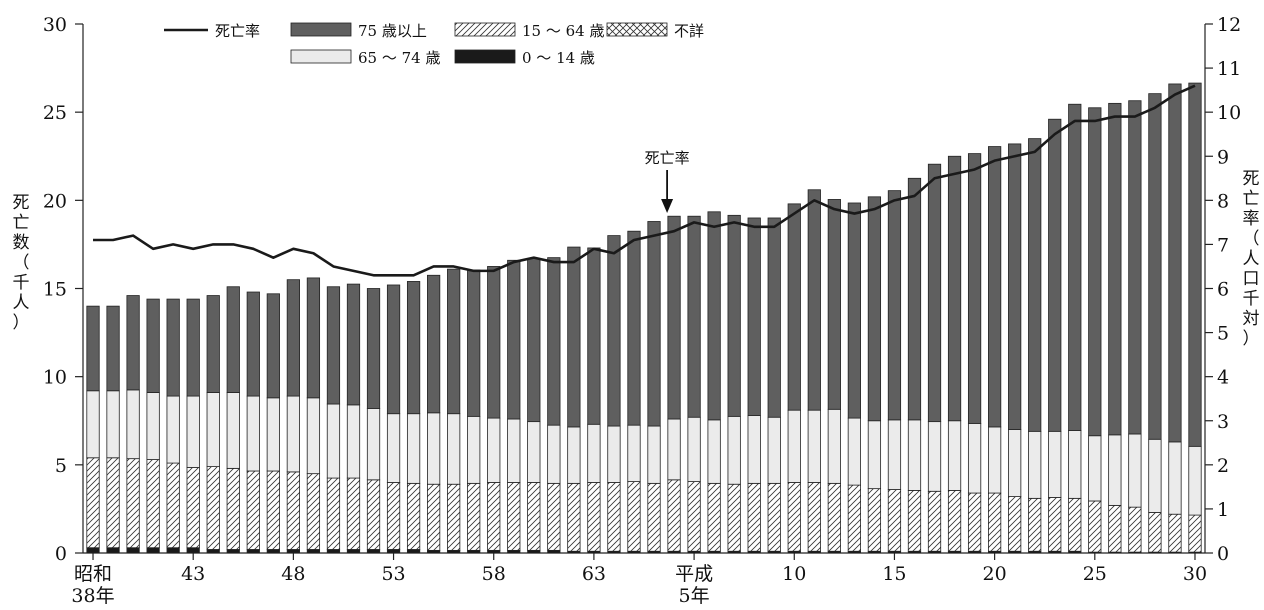 The image size is (1264, 610). I want to click on y-tick-label-left: 0, so click(61, 554).